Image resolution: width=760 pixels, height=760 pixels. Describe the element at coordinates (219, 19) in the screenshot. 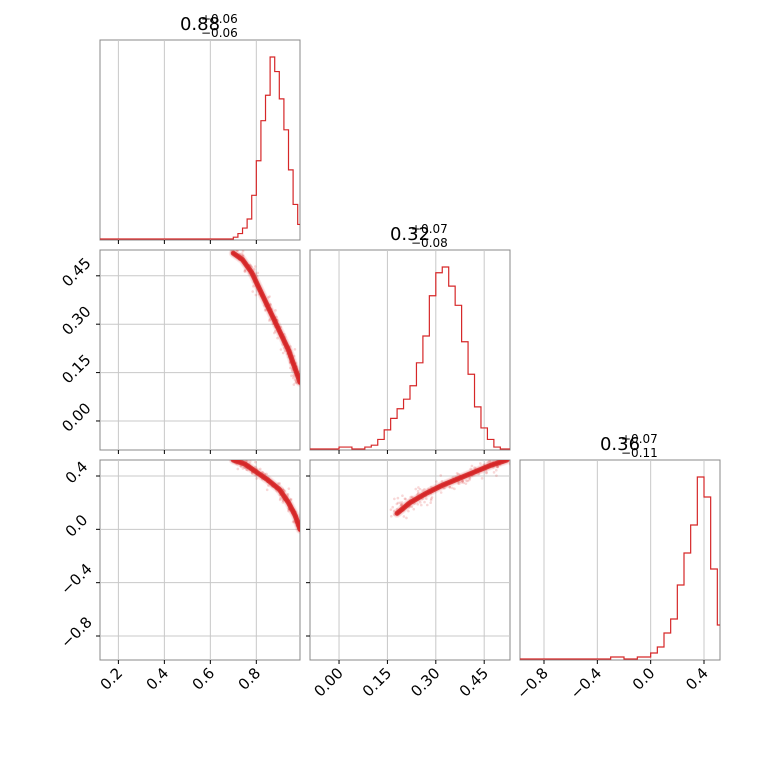

I see `title-0-upper: +0.06` at that location.